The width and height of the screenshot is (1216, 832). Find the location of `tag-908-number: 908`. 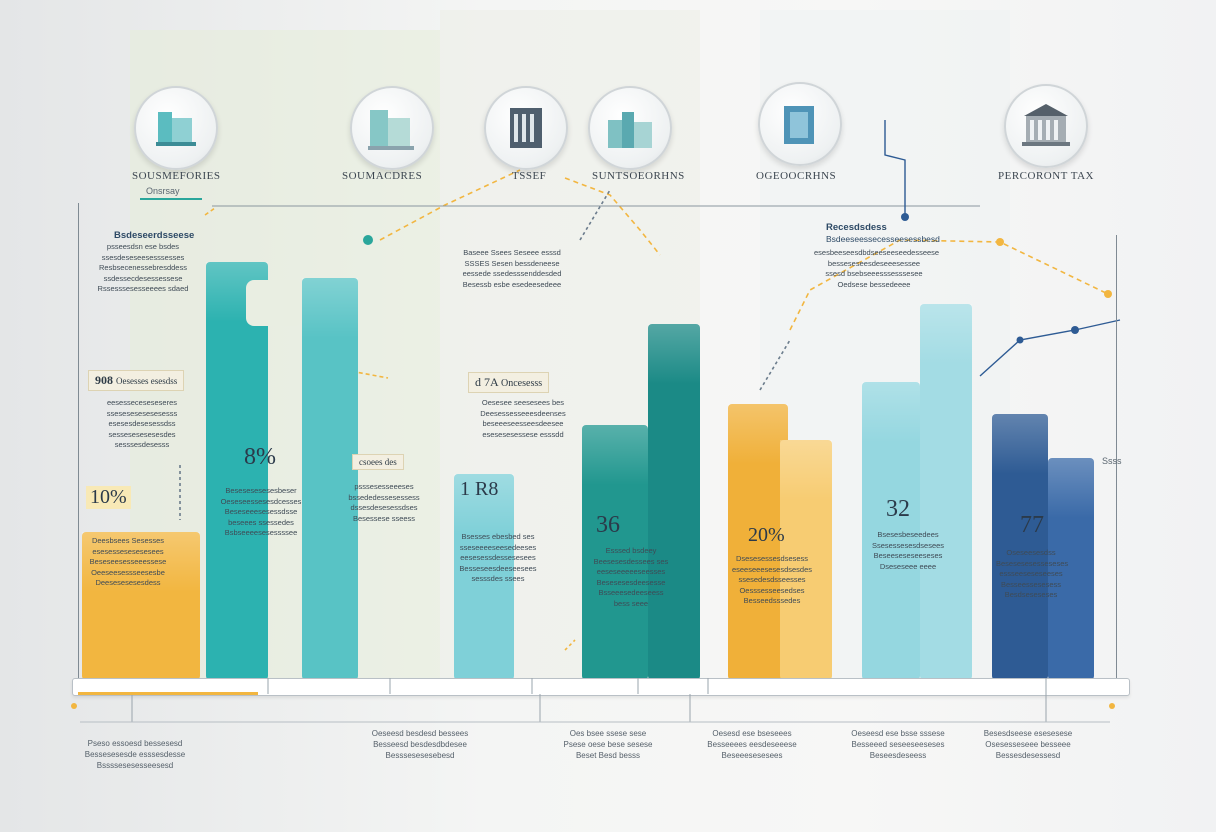

tag-908-number: 908 is located at coordinates (104, 380).